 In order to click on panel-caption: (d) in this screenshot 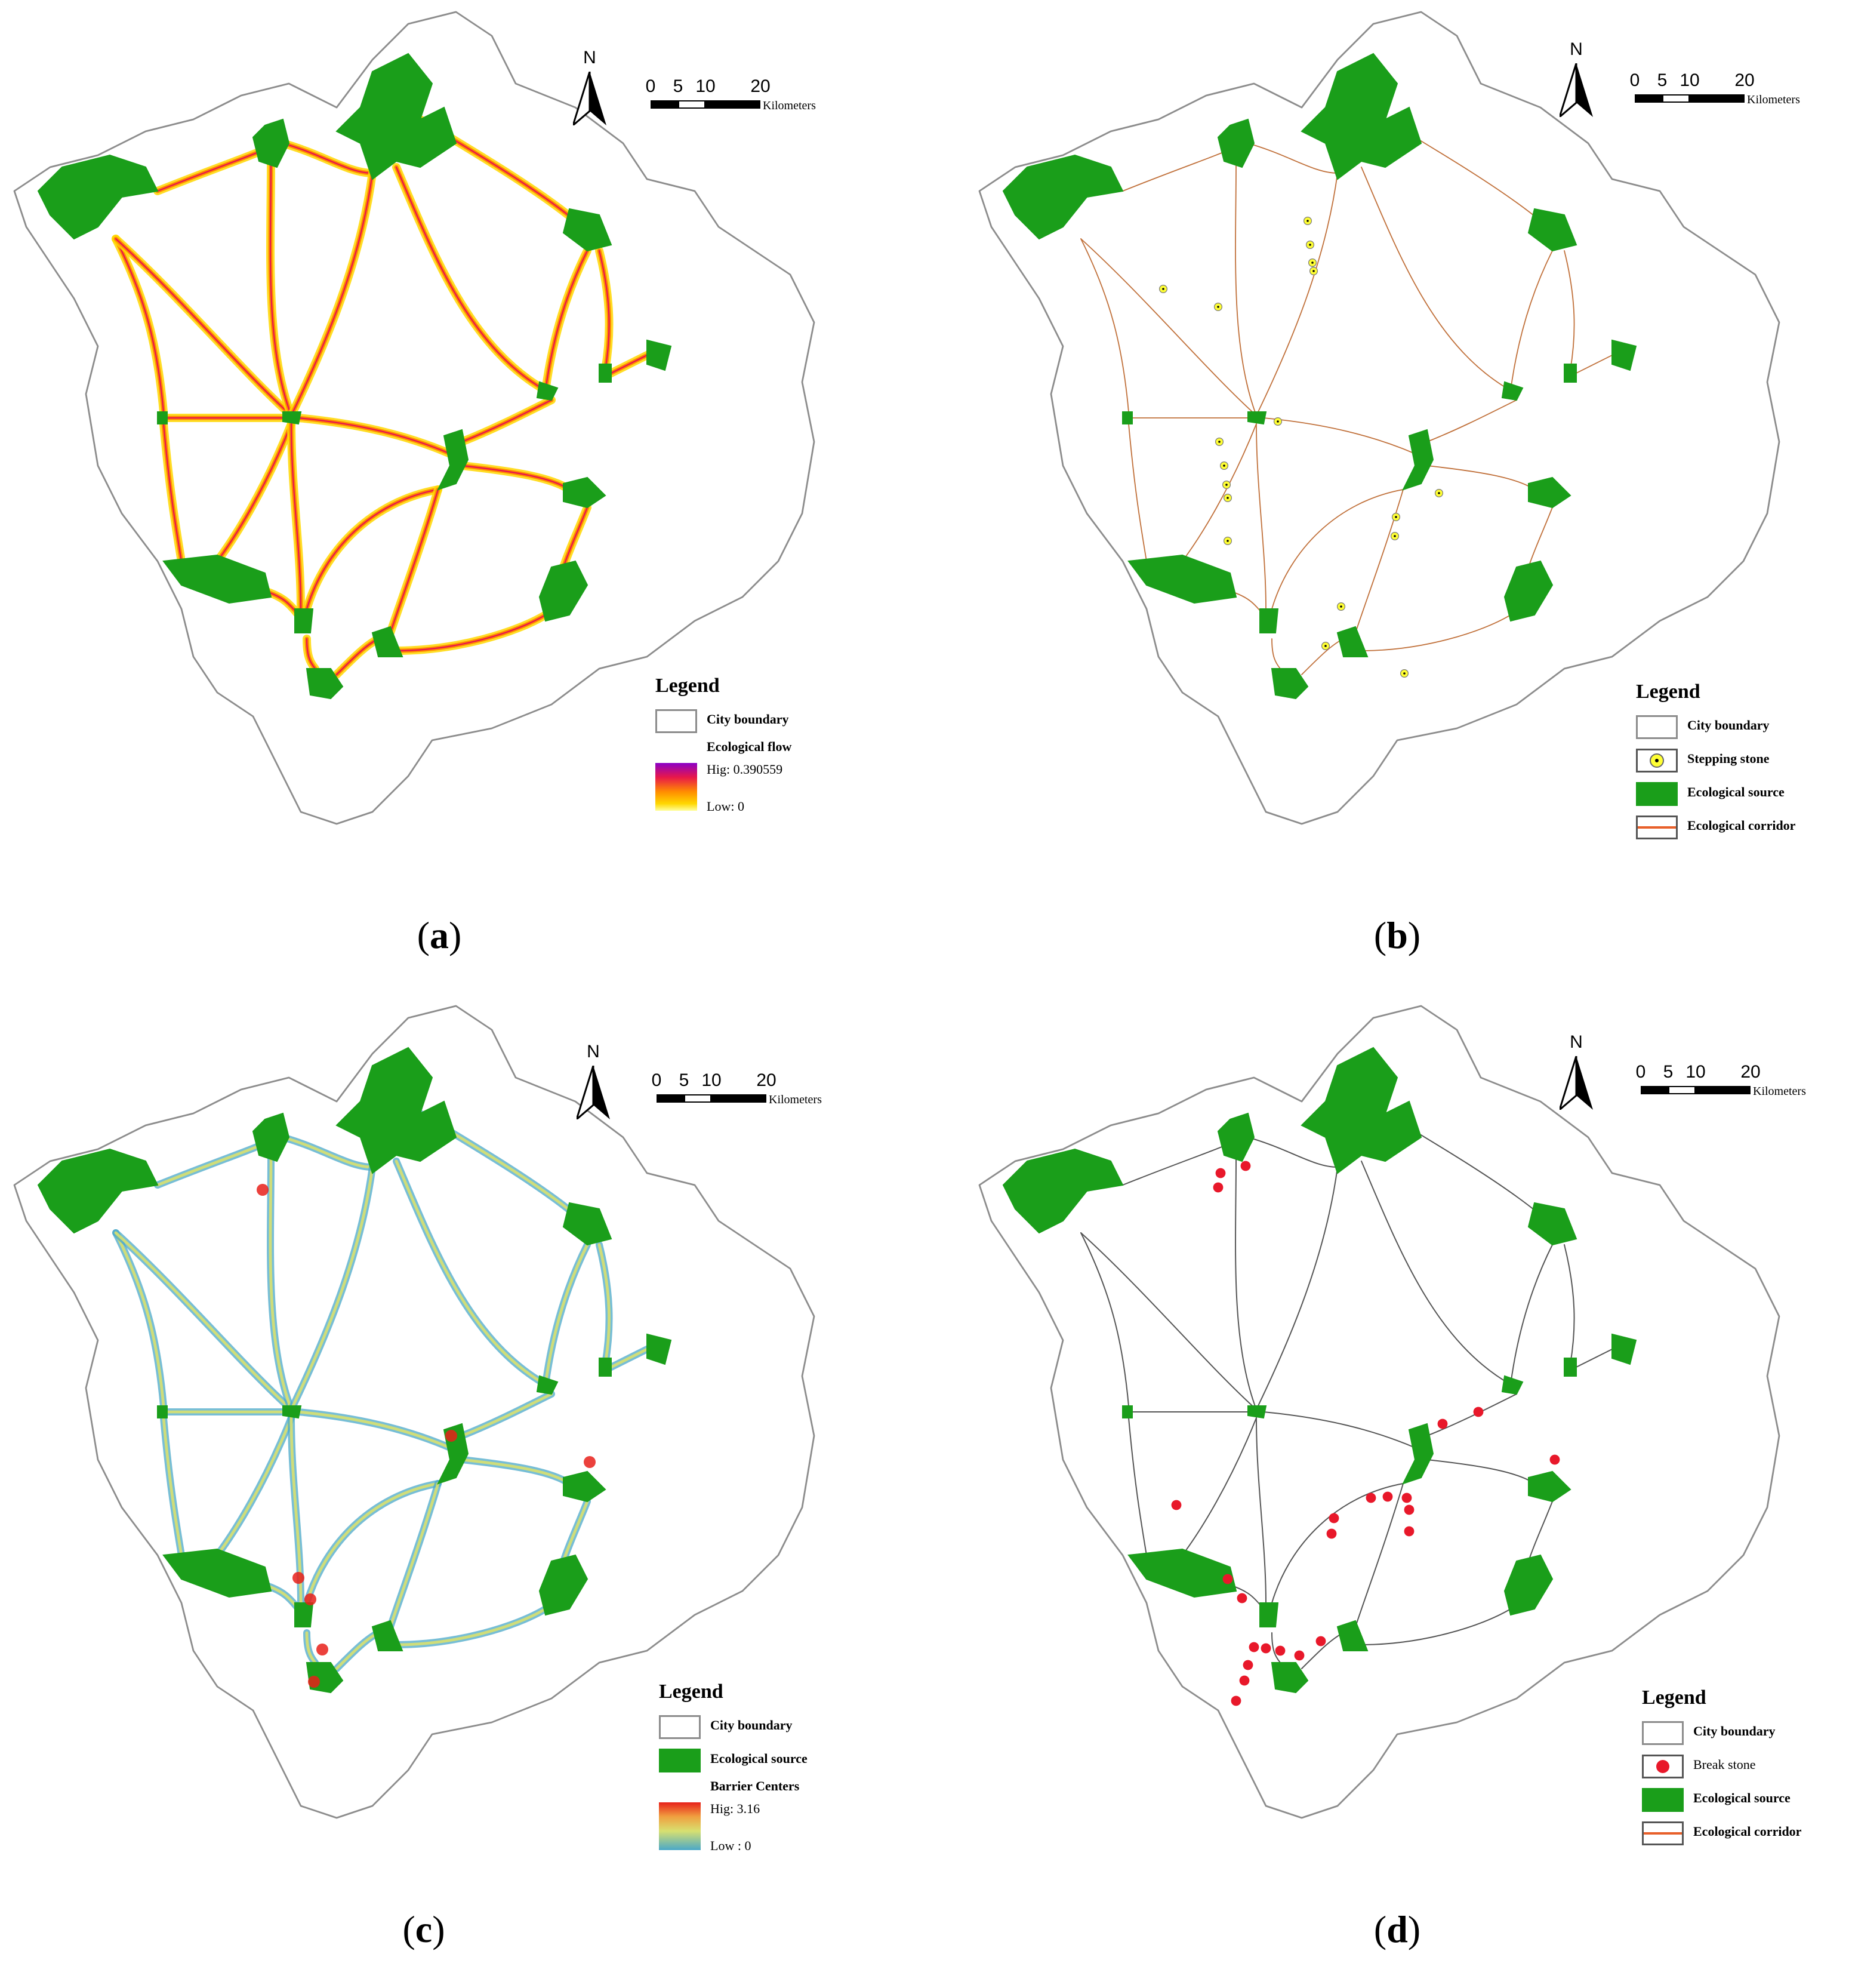, I will do `click(1397, 1929)`.